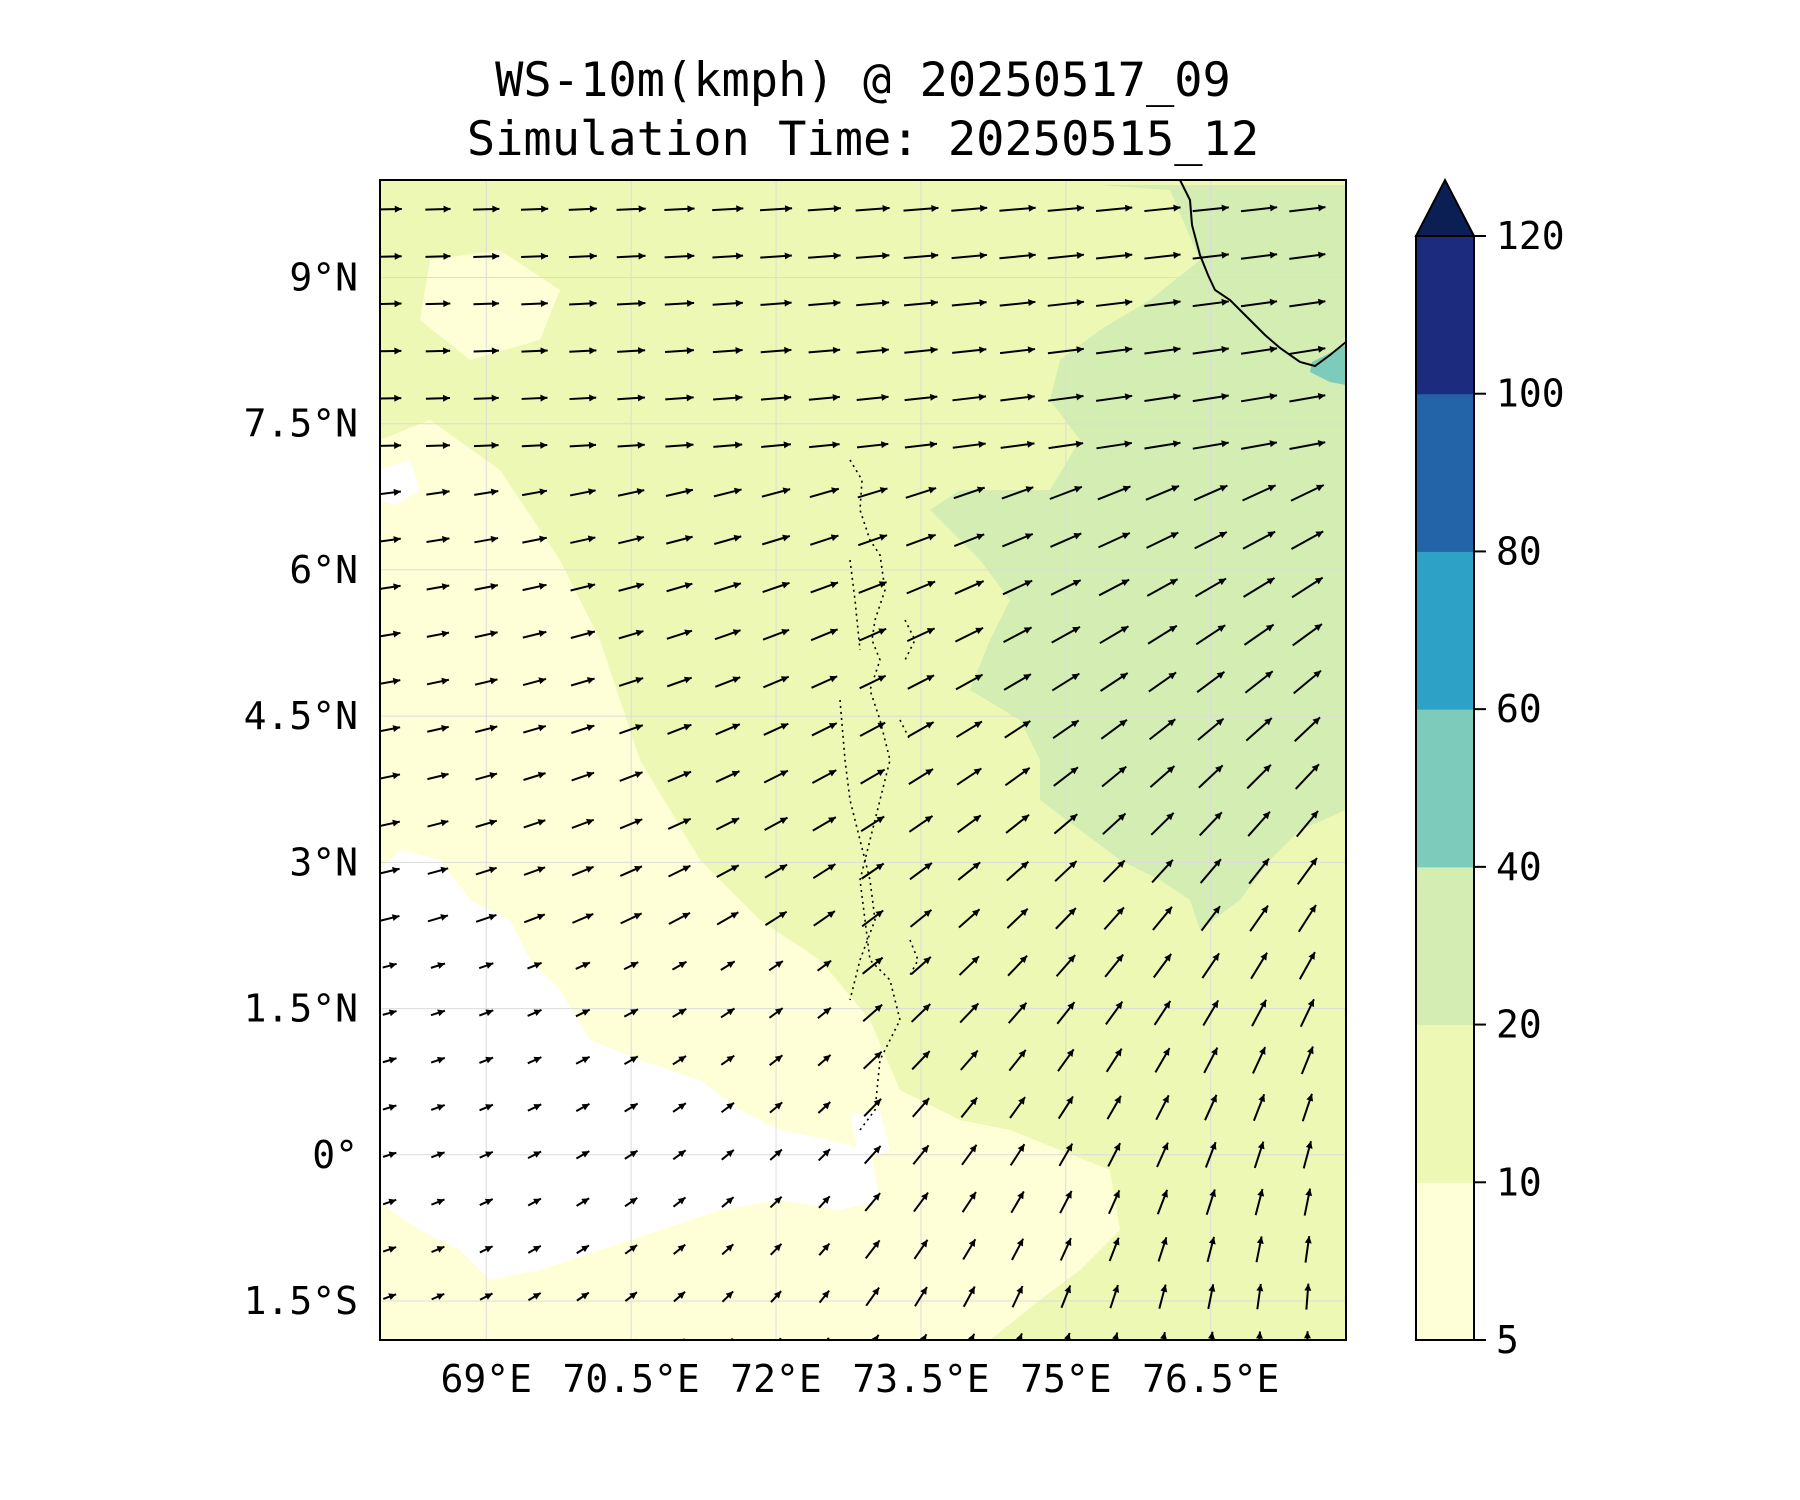  What do you see at coordinates (301, 1301) in the screenshot?
I see `lat-tick-label: 1.5°S` at bounding box center [301, 1301].